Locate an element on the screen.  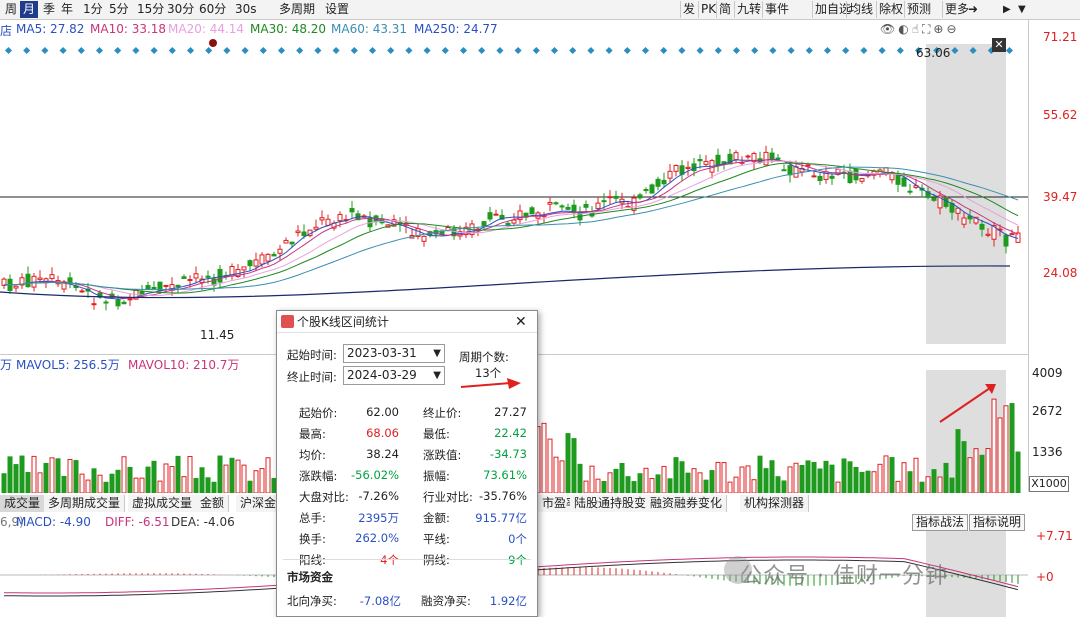
indicator-tab-0: 成交量 is located at coordinates (23, 503).